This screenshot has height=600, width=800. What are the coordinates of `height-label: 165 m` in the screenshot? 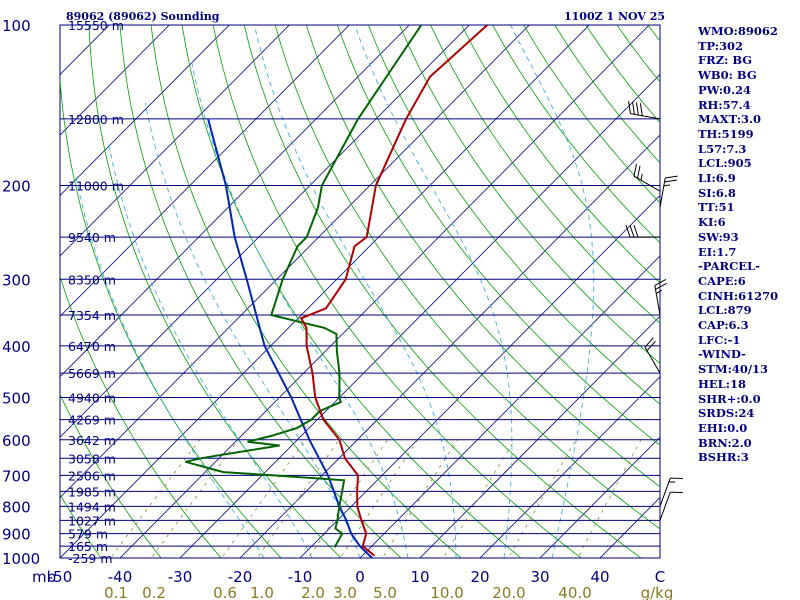 It's located at (88, 546).